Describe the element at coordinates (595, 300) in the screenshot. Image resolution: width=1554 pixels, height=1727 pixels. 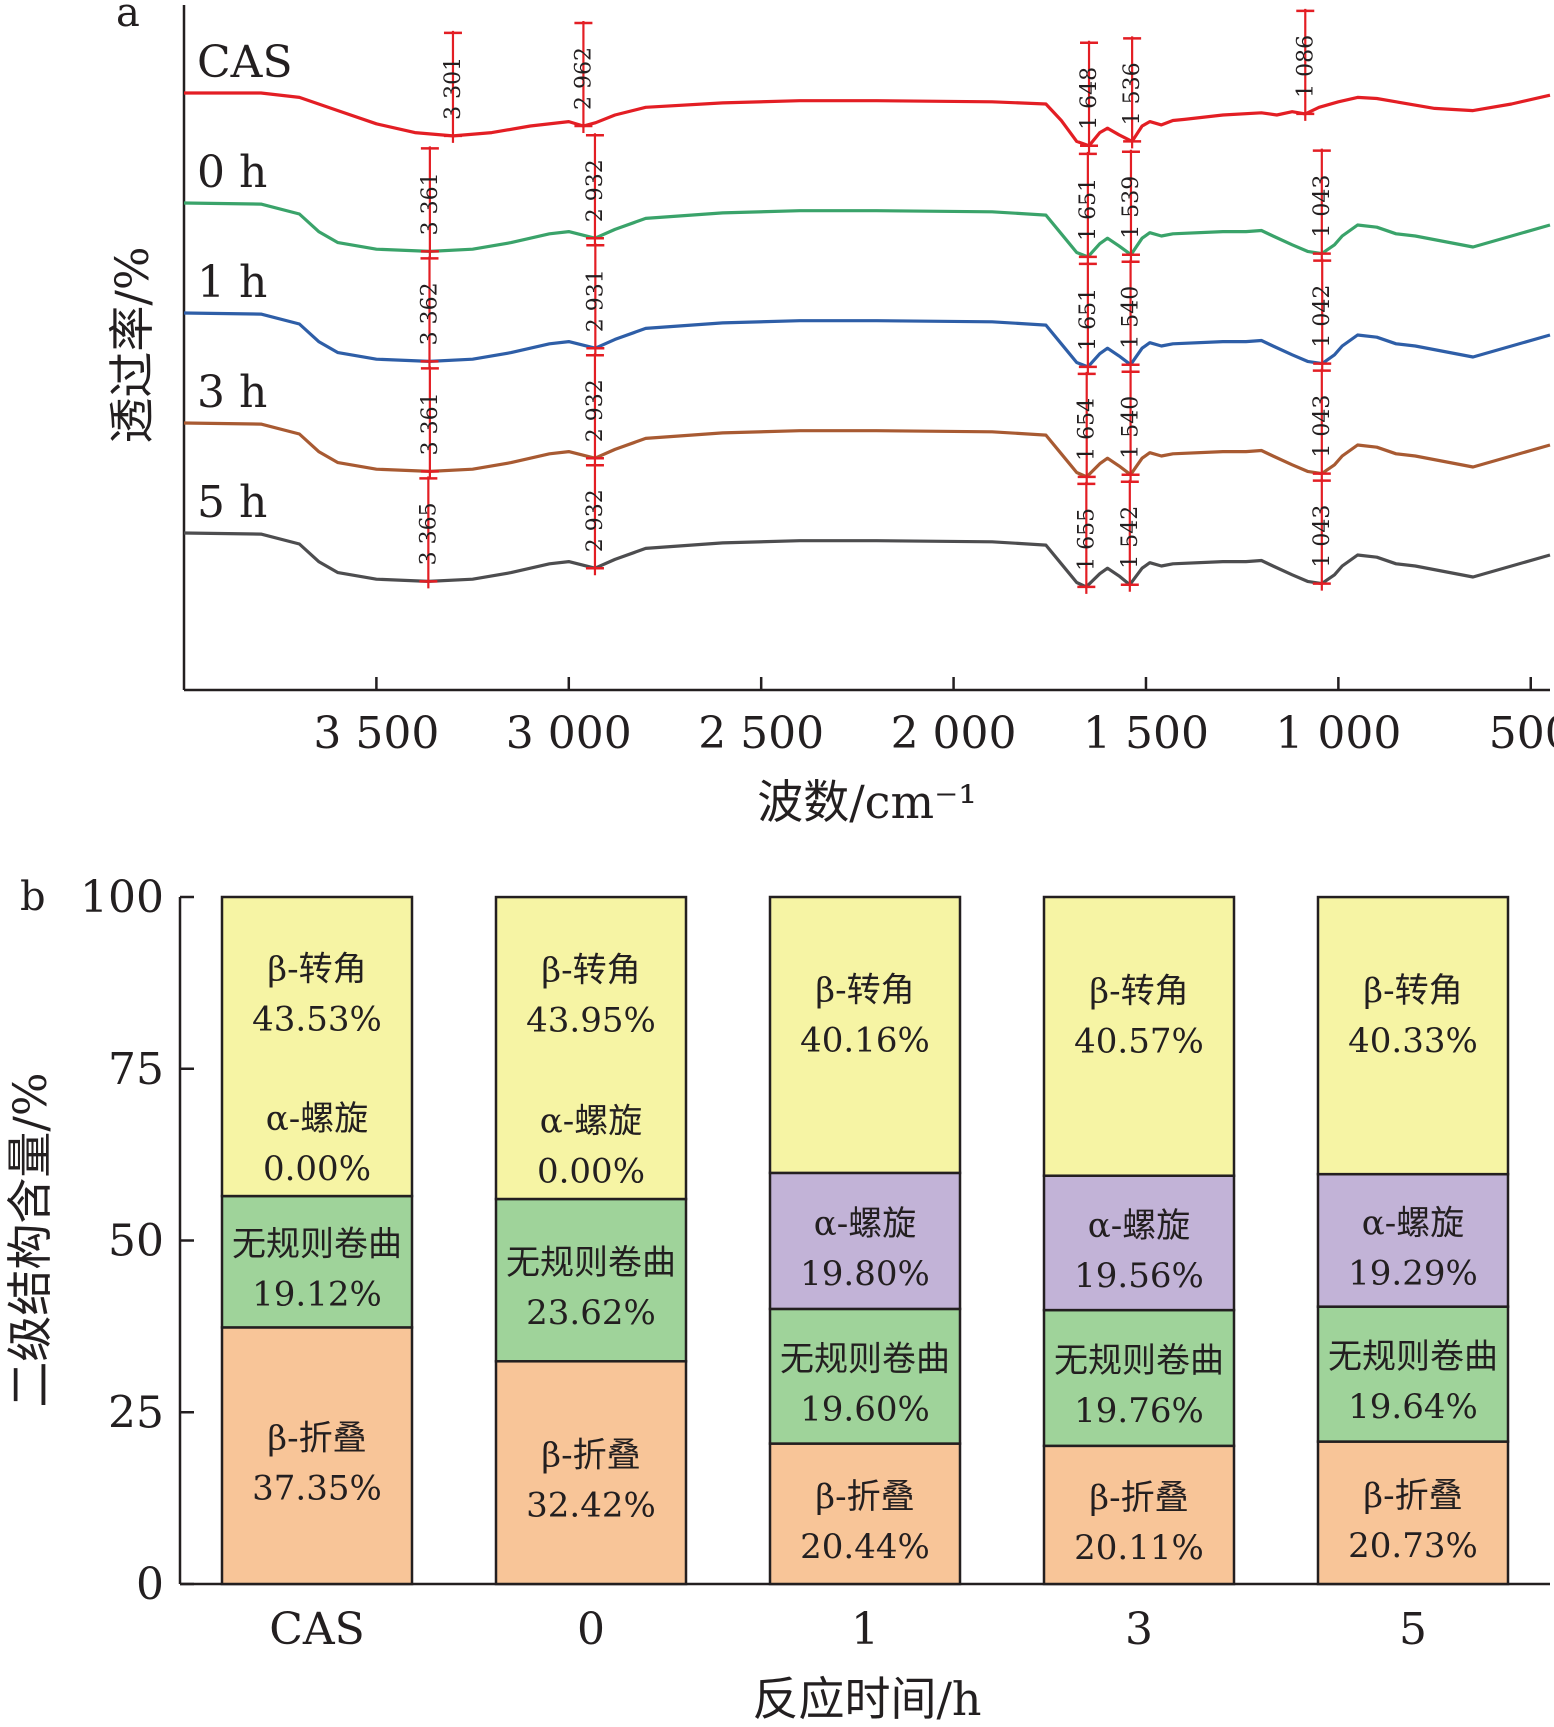
I see `peak-label: 2 931` at that location.